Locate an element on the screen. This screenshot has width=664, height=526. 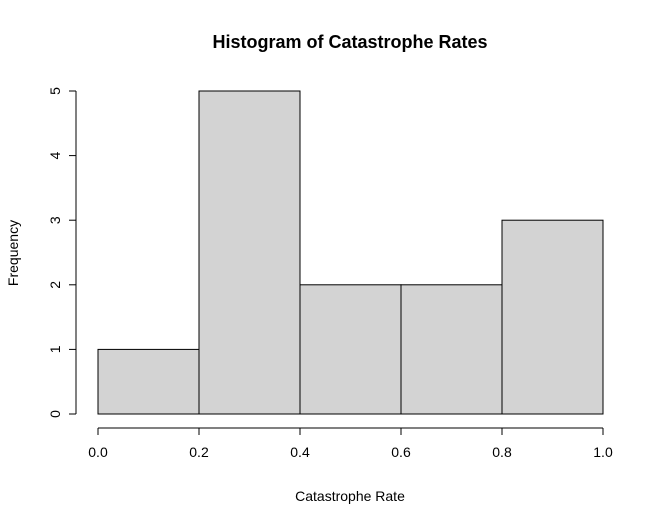
x-tick-label: 0.0 is located at coordinates (98, 452).